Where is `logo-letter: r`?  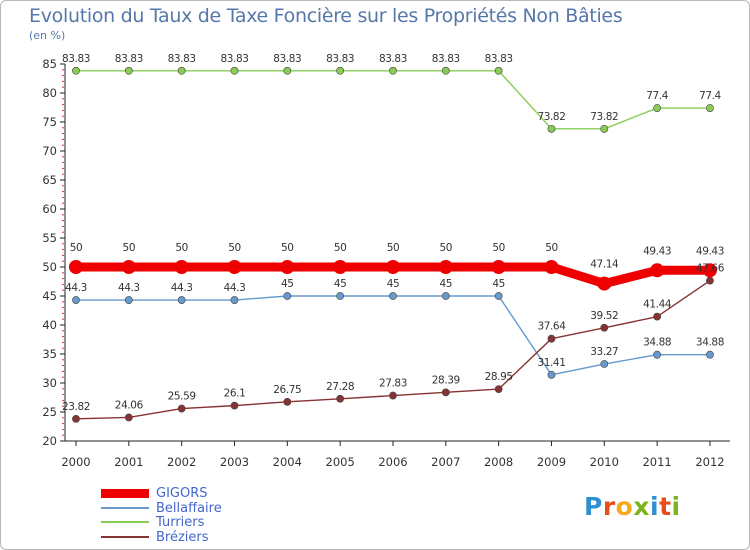 logo-letter: r is located at coordinates (609, 506).